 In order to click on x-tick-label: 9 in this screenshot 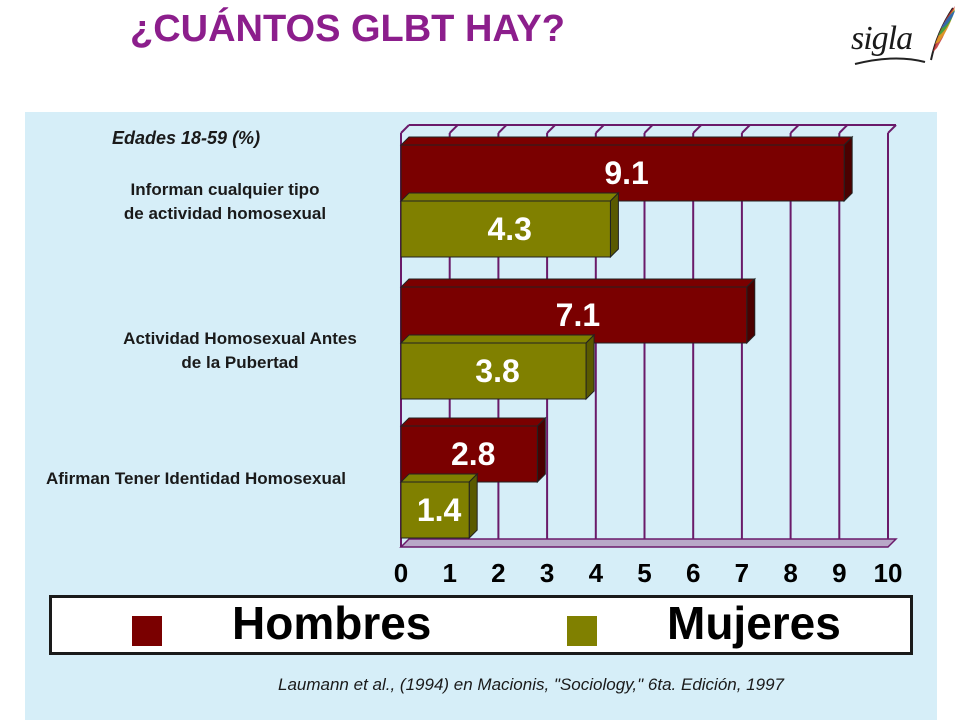, I will do `click(839, 573)`.